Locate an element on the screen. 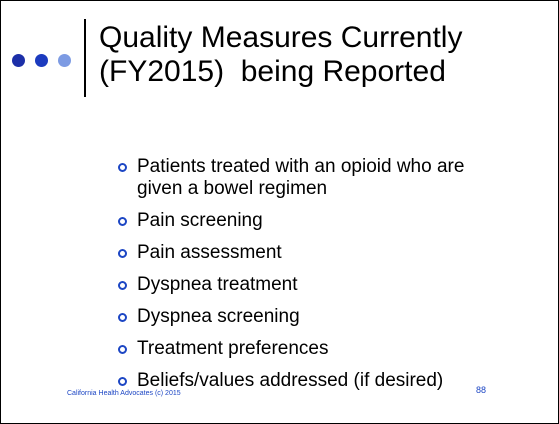 Image resolution: width=559 pixels, height=424 pixels. footer: California Health Advocates (c) 2015 is located at coordinates (124, 393).